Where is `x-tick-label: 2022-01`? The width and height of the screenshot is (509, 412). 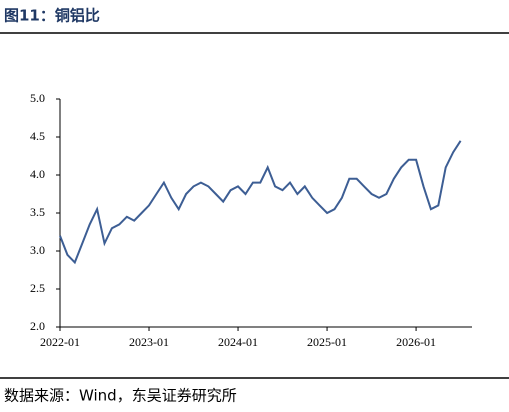
x-tick-label: 2022-01 is located at coordinates (60, 342).